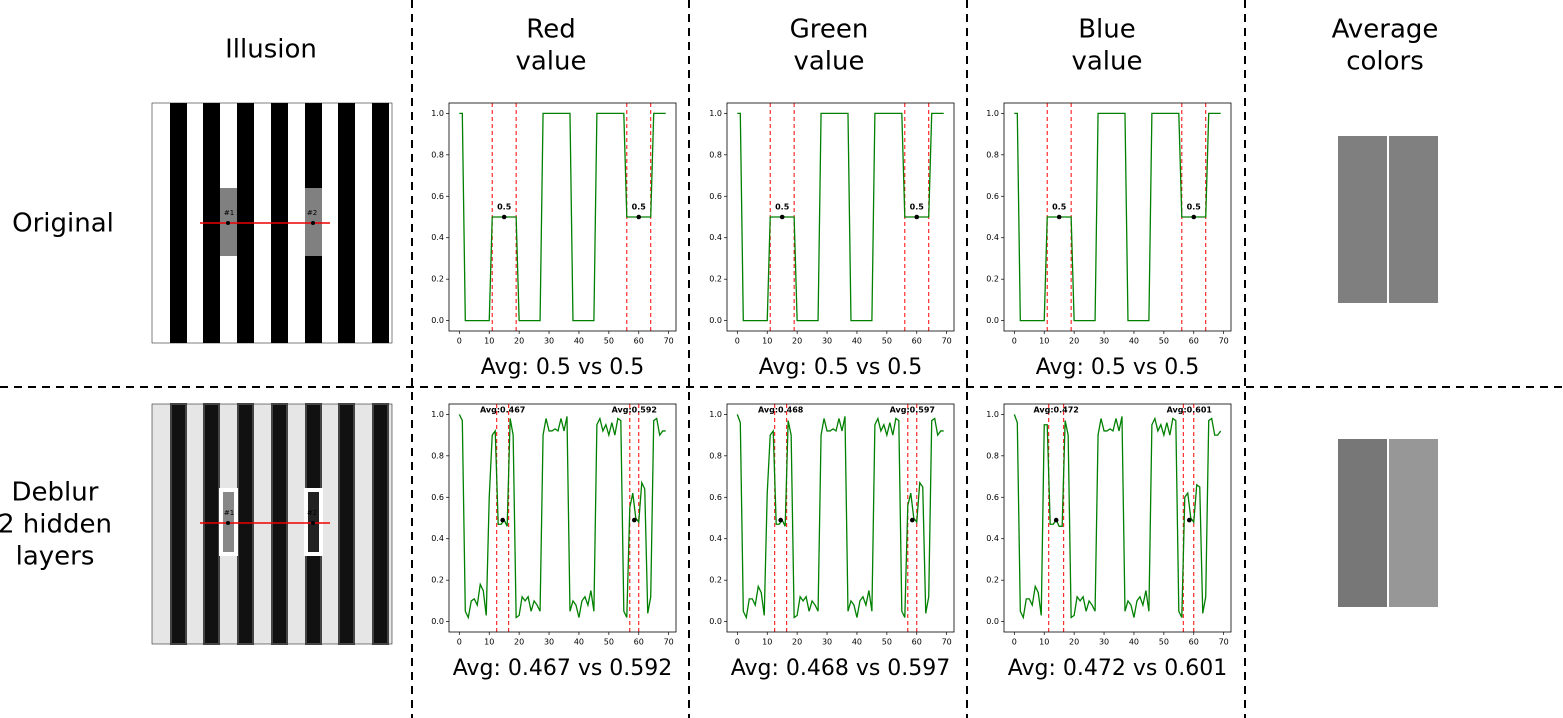 The image size is (1563, 718). I want to click on column-header: colors, so click(1385, 62).